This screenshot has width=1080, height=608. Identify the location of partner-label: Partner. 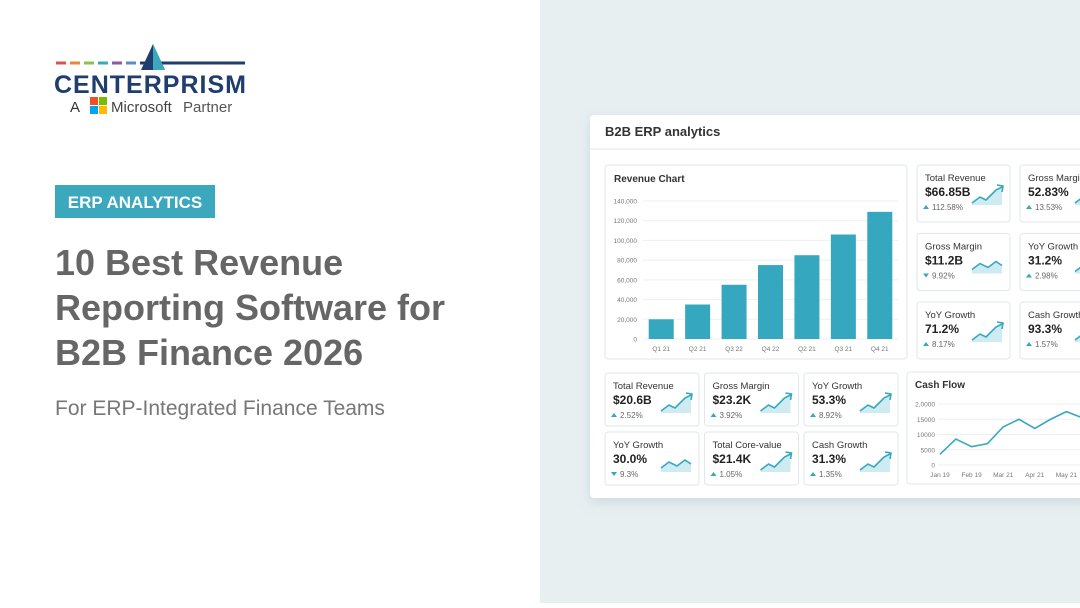
(207, 107).